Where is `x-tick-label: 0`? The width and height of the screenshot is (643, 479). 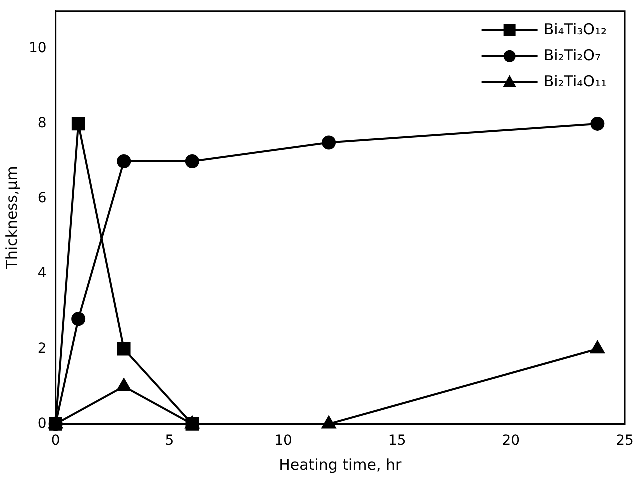 x-tick-label: 0 is located at coordinates (55, 441).